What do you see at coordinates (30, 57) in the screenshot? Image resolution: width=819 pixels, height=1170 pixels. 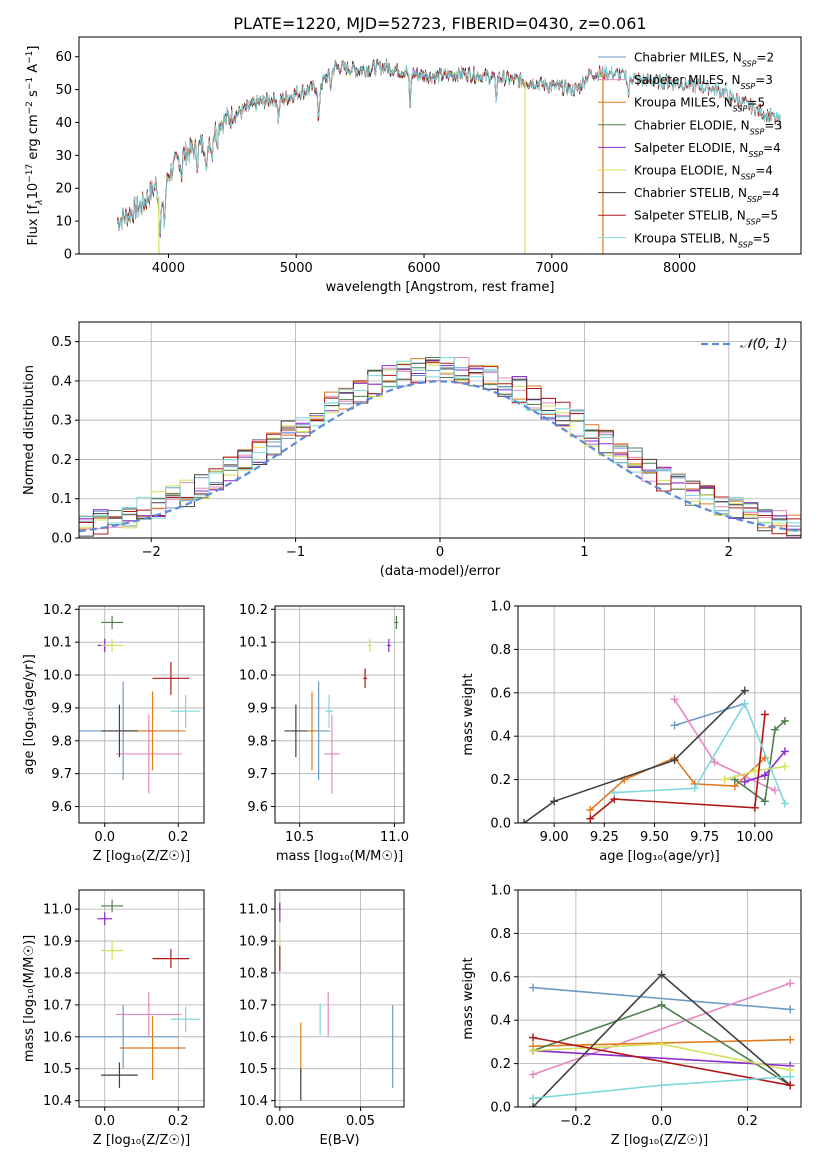 I see `y-axis-label-part: −1` at bounding box center [30, 57].